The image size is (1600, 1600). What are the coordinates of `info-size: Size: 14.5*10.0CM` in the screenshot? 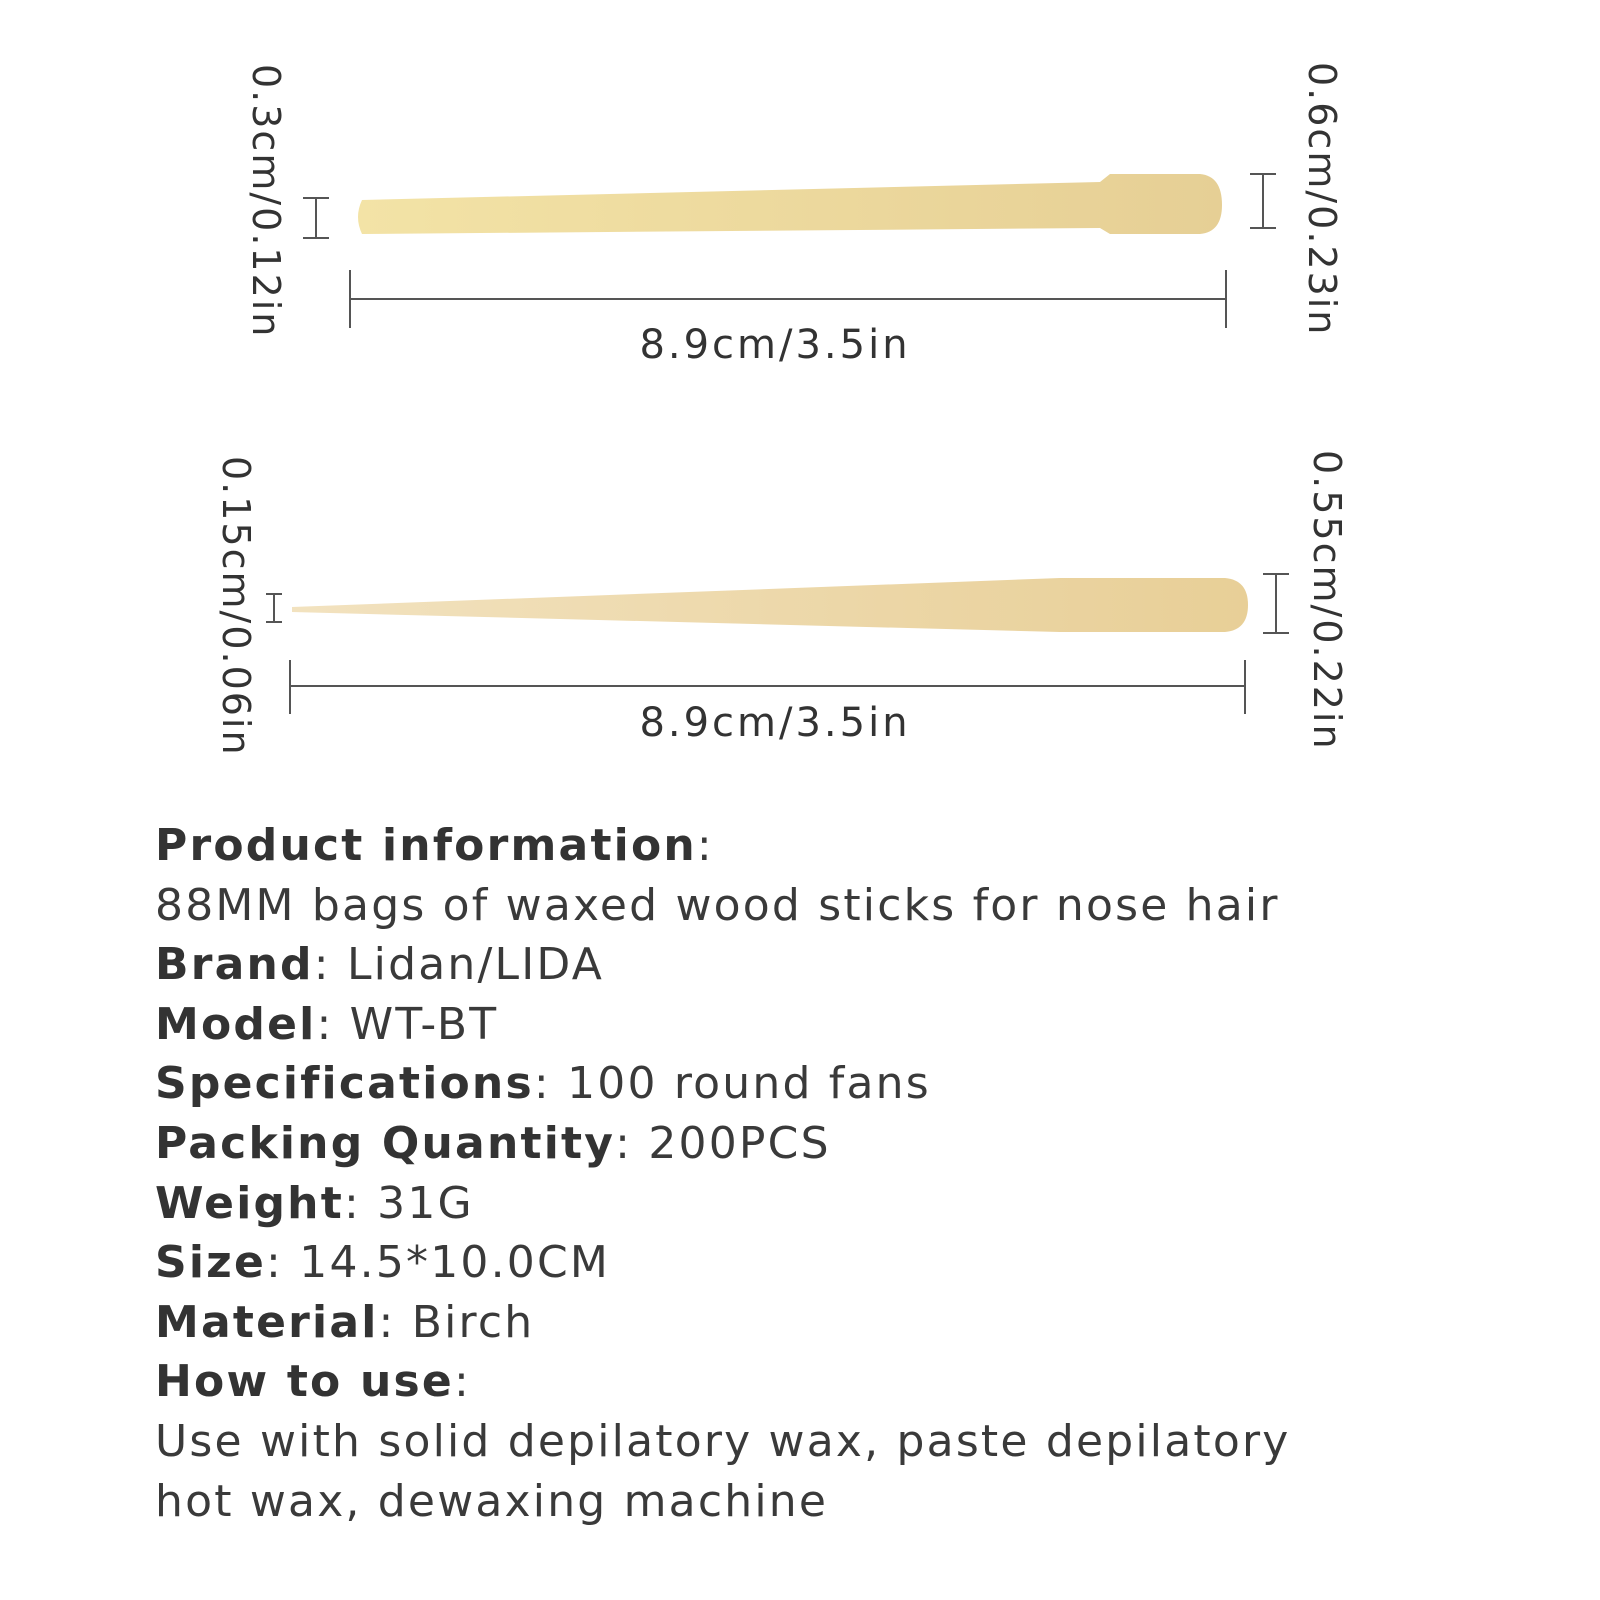 It's located at (383, 1263).